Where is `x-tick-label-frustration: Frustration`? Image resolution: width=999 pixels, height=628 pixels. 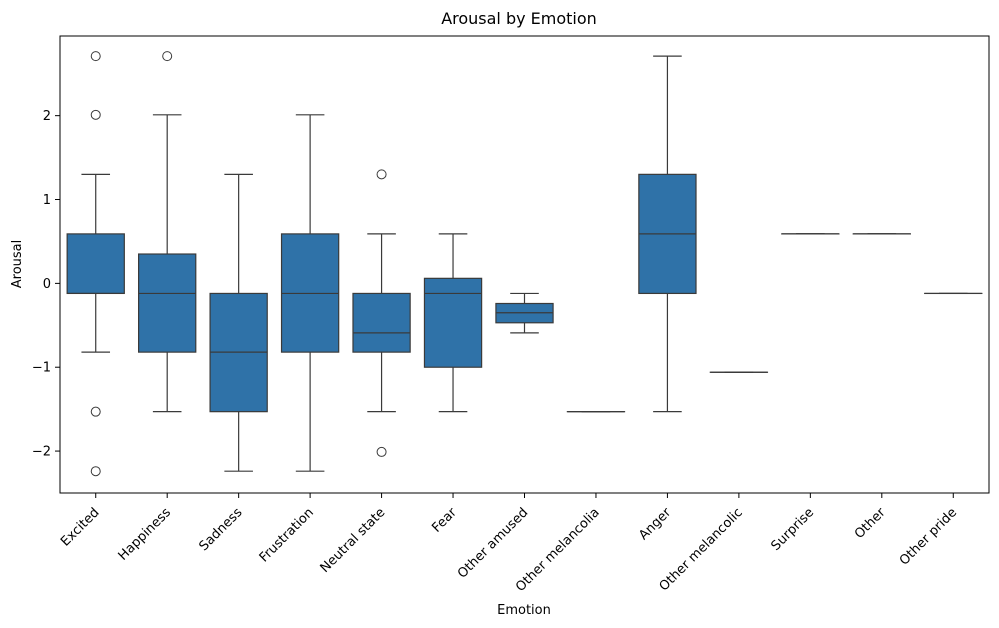 x-tick-label-frustration: Frustration is located at coordinates (287, 535).